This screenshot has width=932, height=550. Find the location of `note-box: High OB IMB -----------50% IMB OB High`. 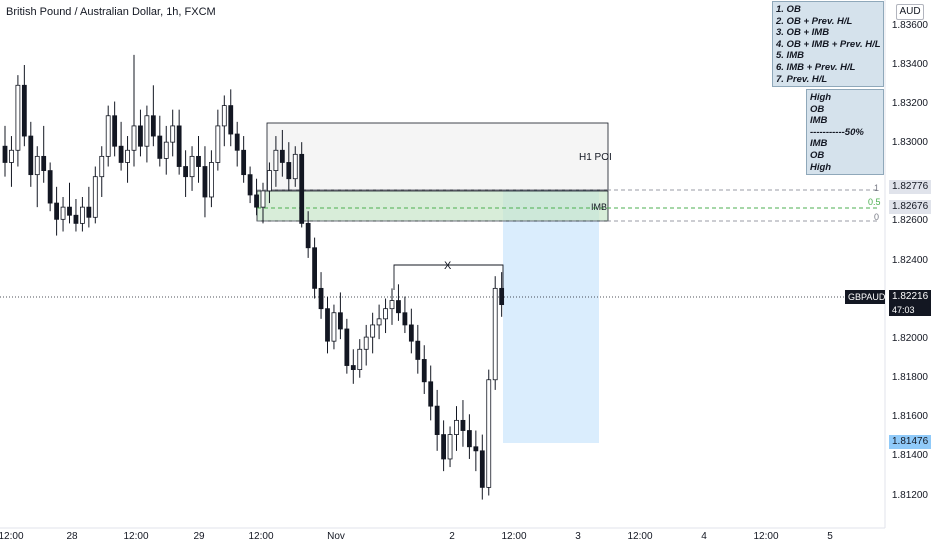

note-box: High OB IMB -----------50% IMB OB High is located at coordinates (845, 132).